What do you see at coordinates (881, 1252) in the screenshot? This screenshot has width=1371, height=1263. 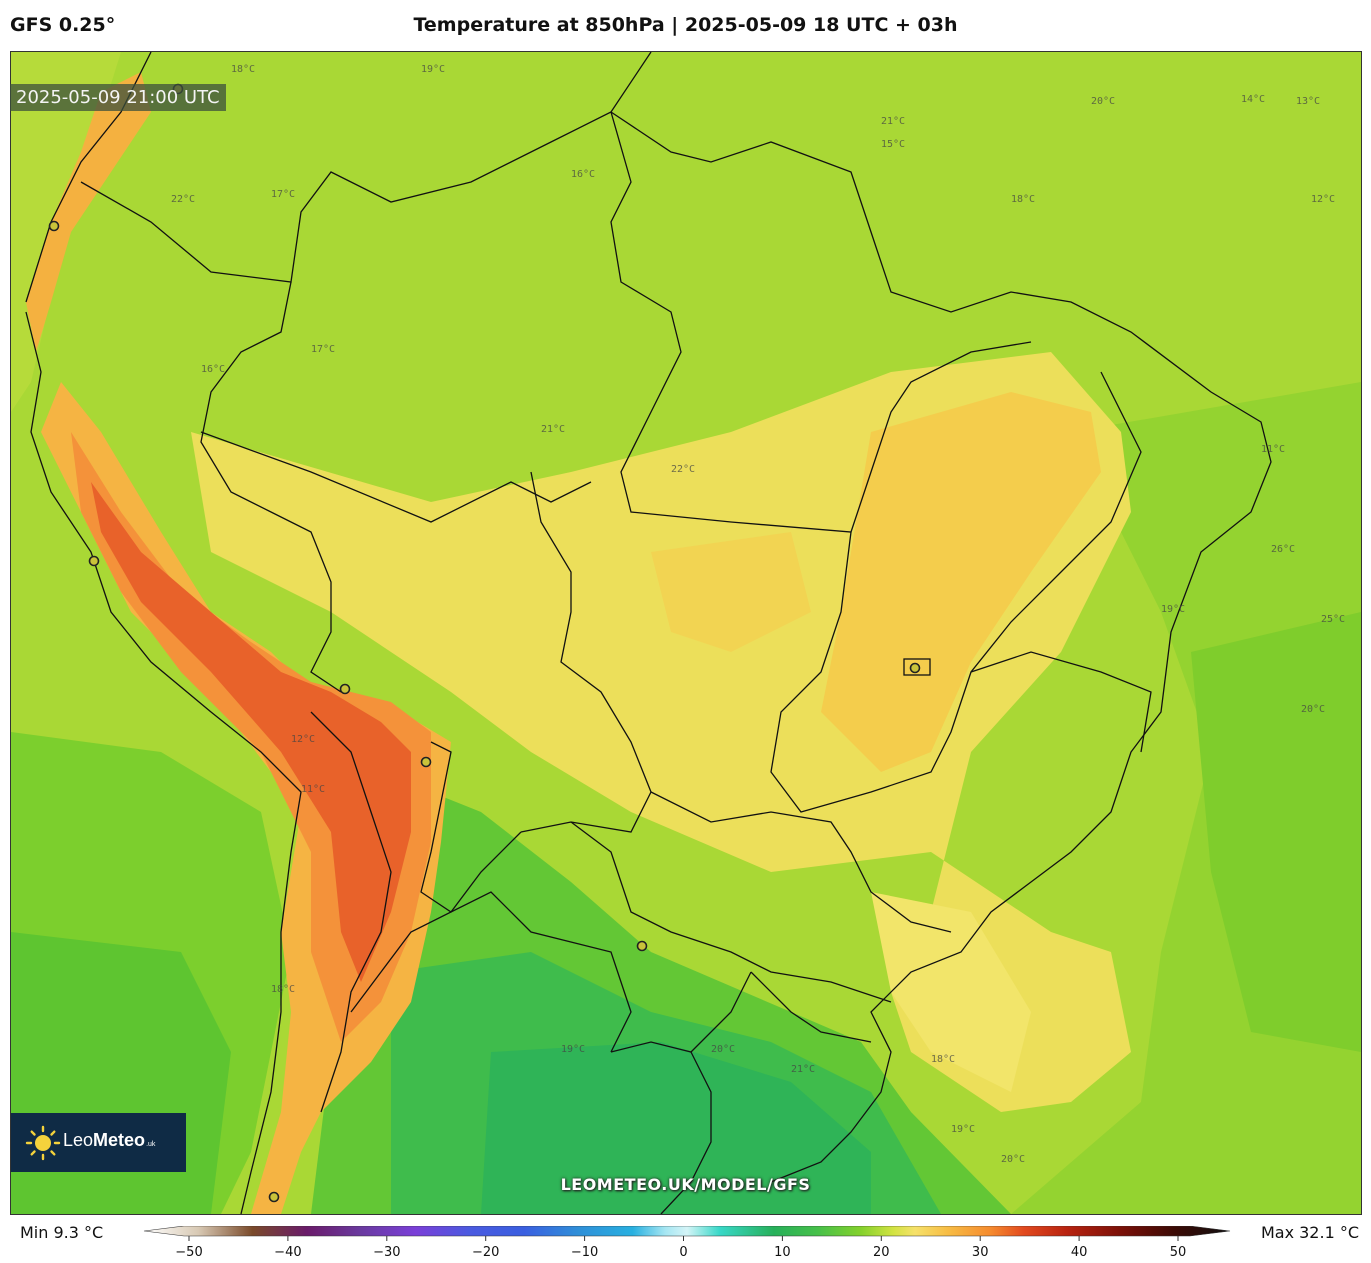 I see `colorbar-tick-label: 20` at bounding box center [881, 1252].